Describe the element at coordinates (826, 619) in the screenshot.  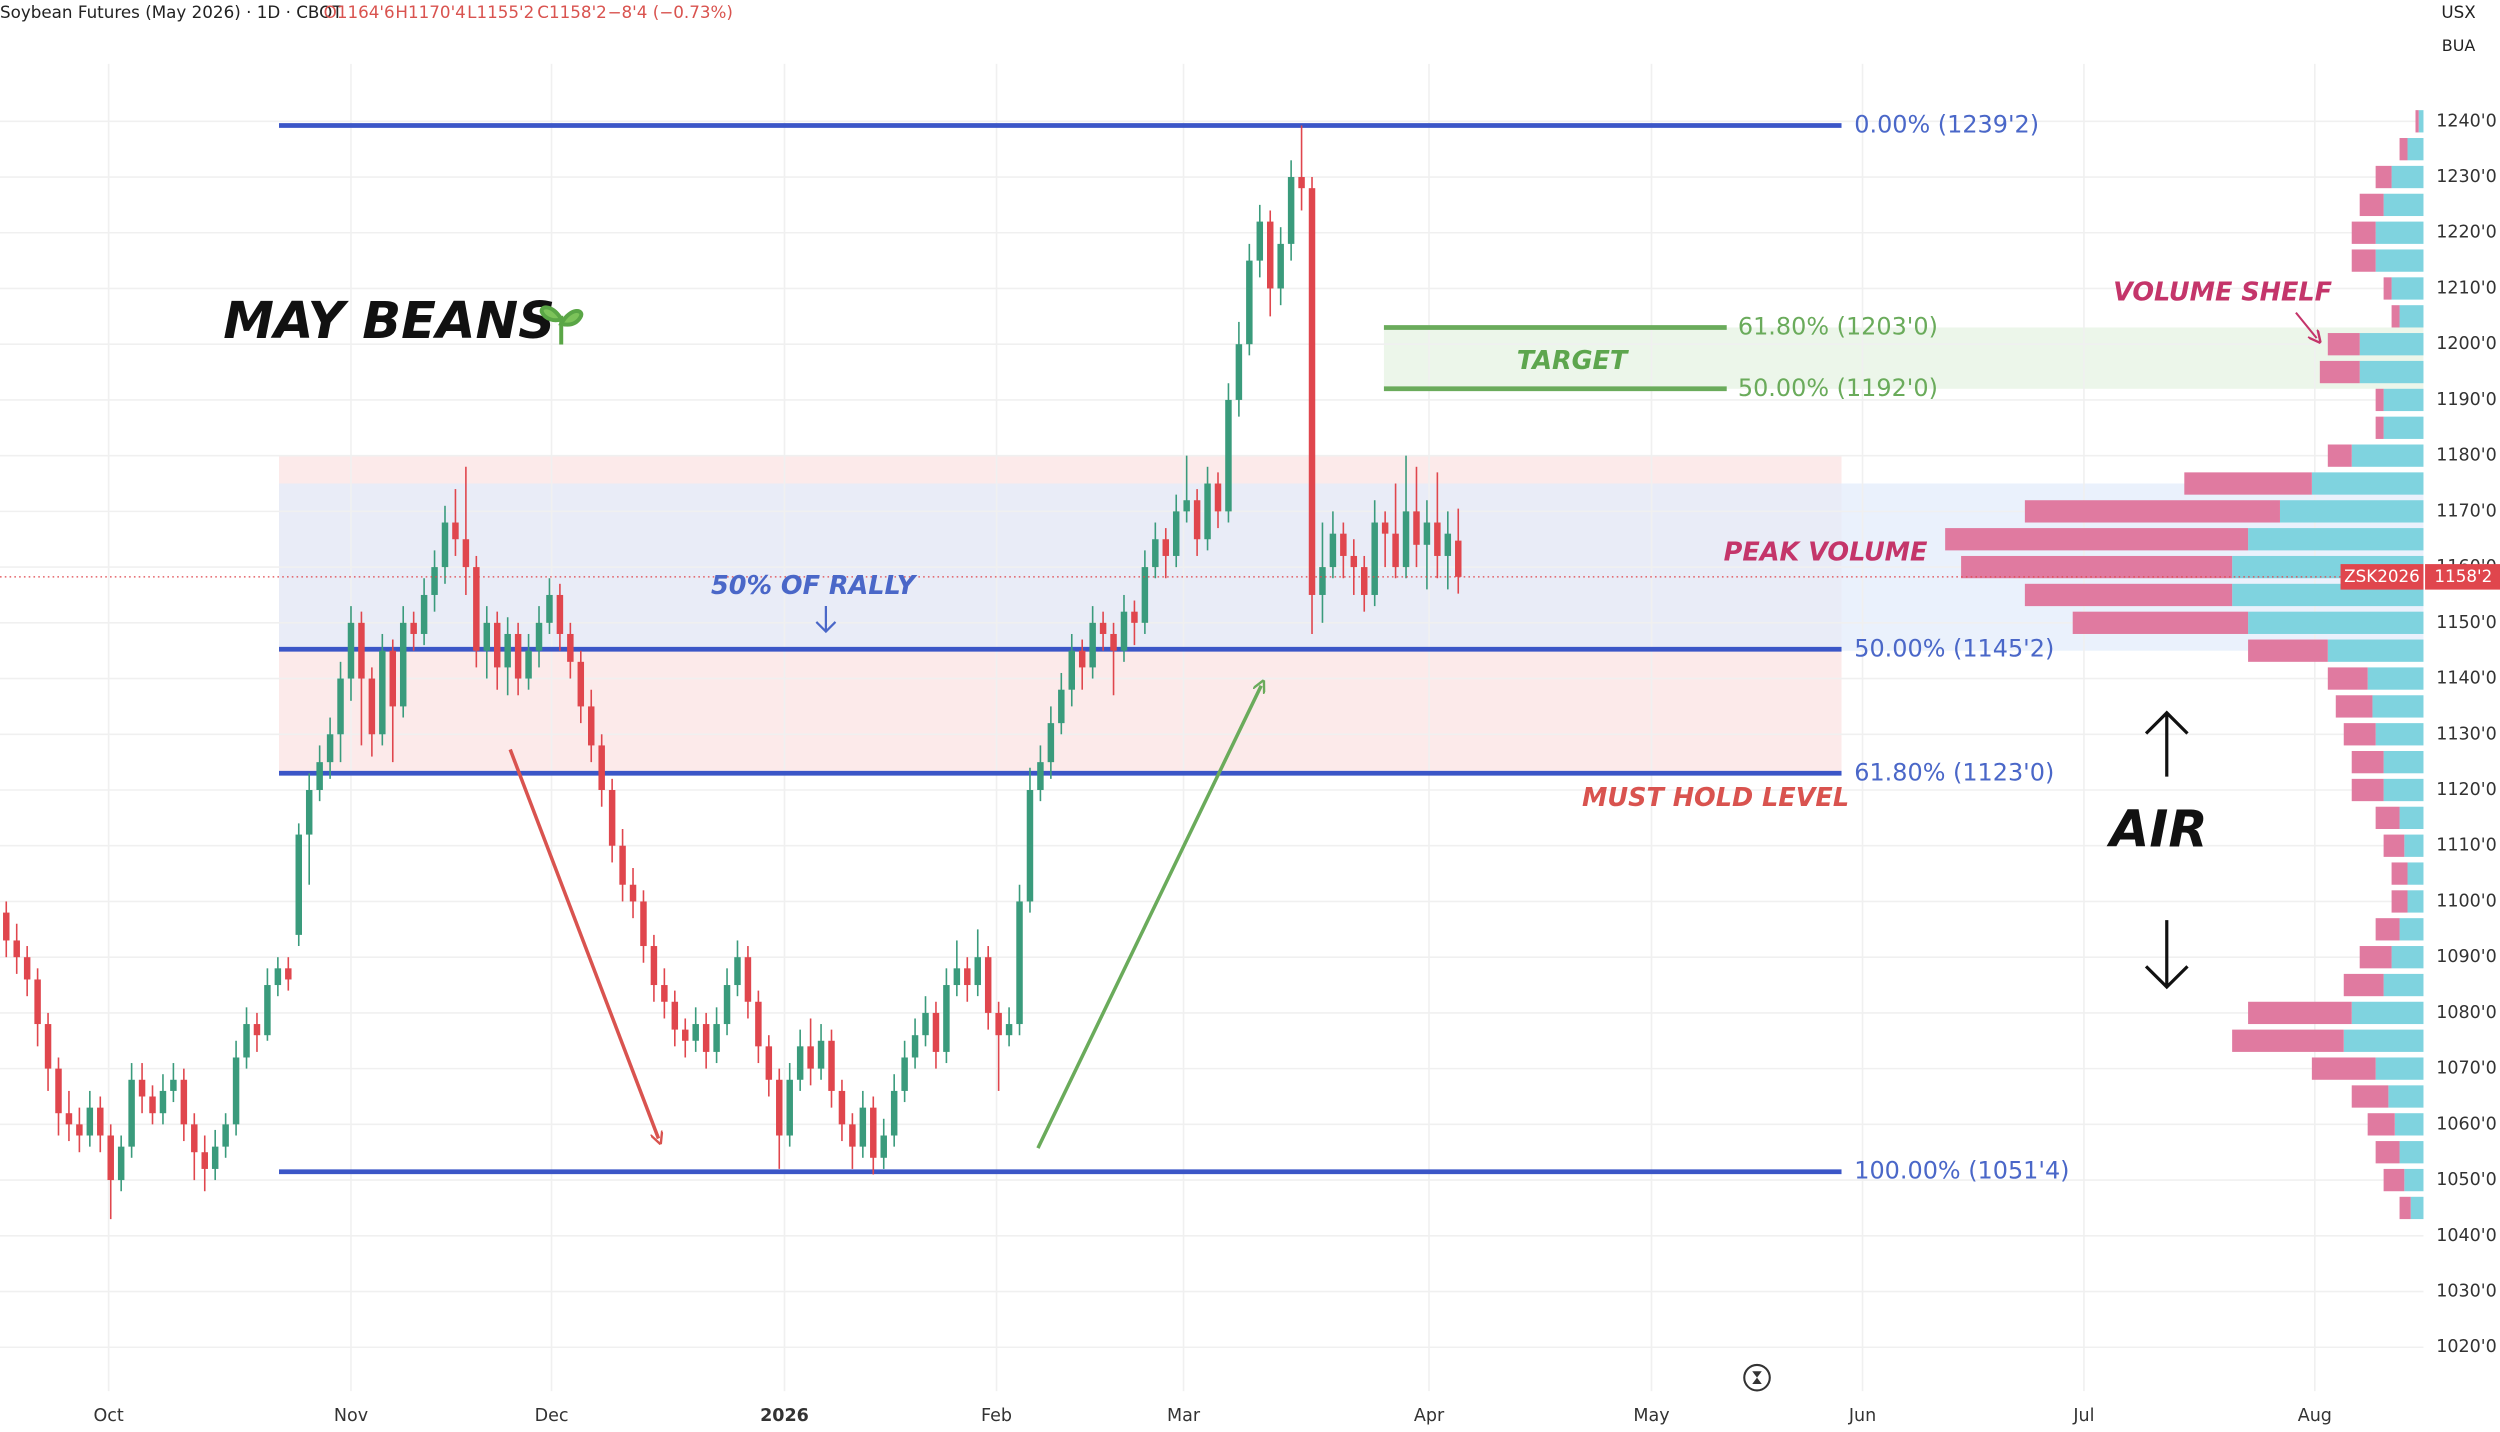
I see `rally-arrow` at that location.